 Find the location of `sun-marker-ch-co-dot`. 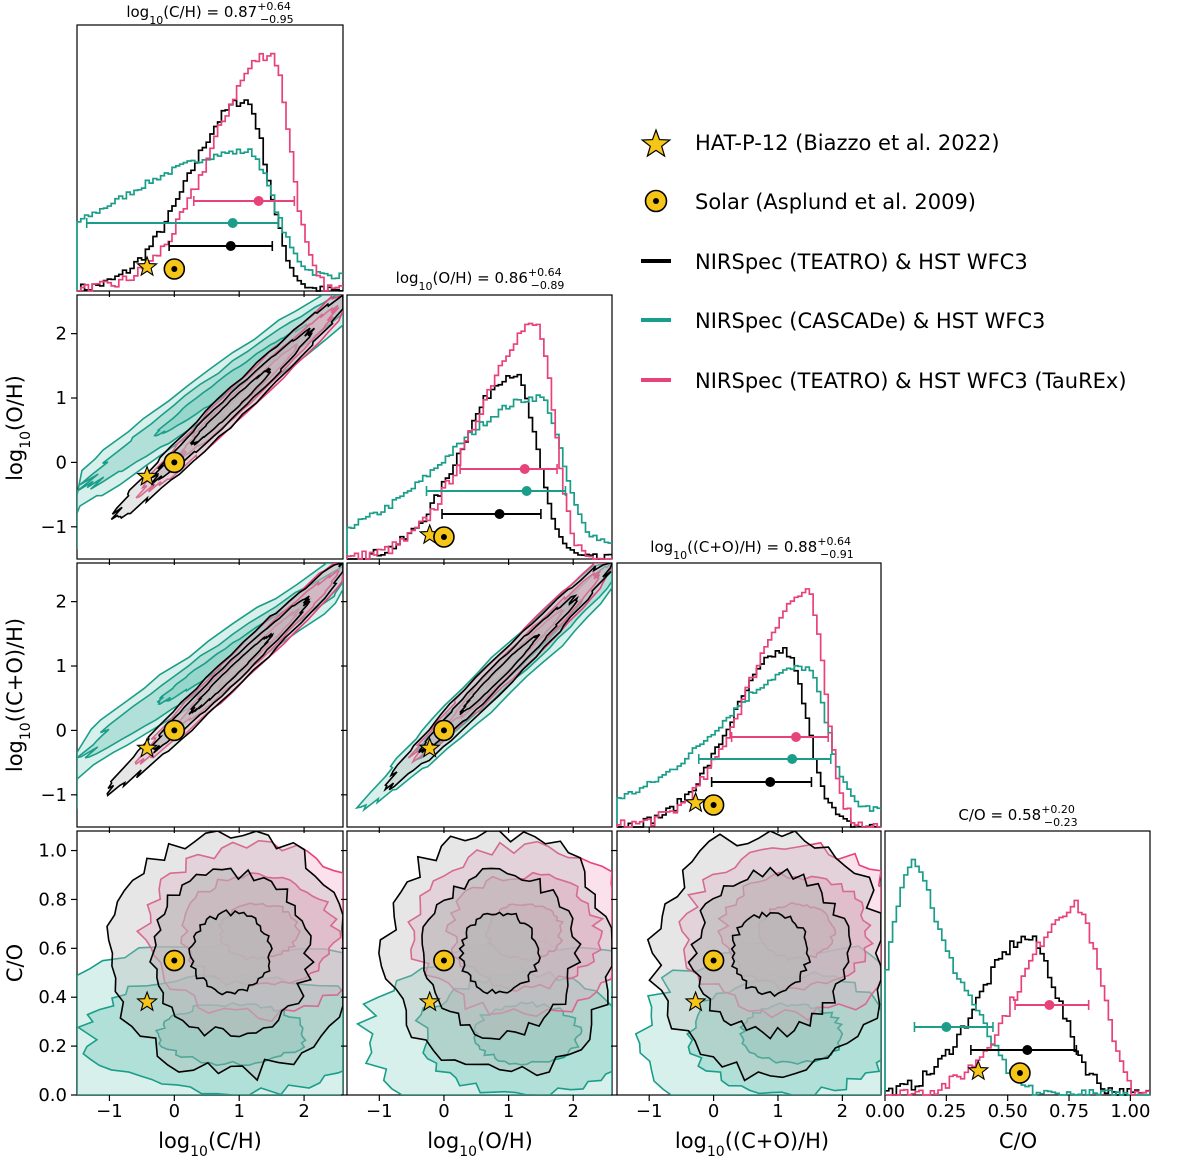

sun-marker-ch-co-dot is located at coordinates (174, 960).